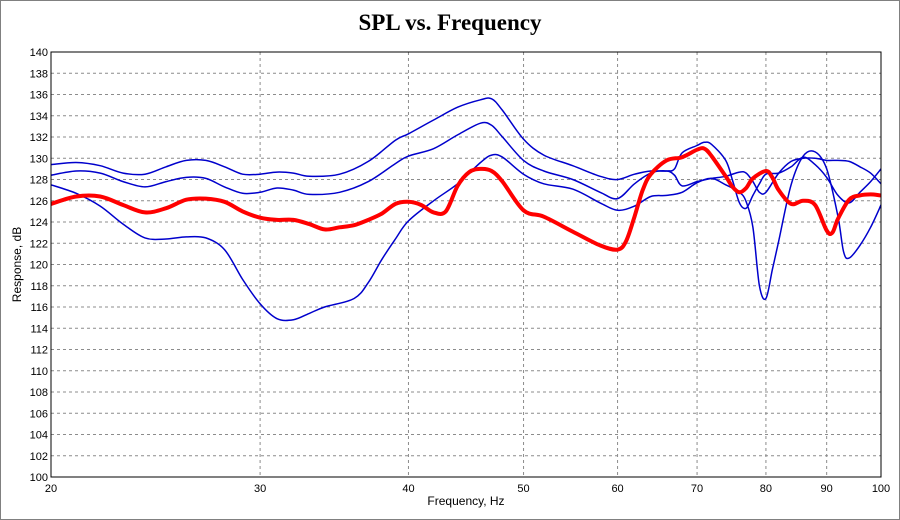 The image size is (900, 520). What do you see at coordinates (881, 489) in the screenshot?
I see `x-tick-label: 100` at bounding box center [881, 489].